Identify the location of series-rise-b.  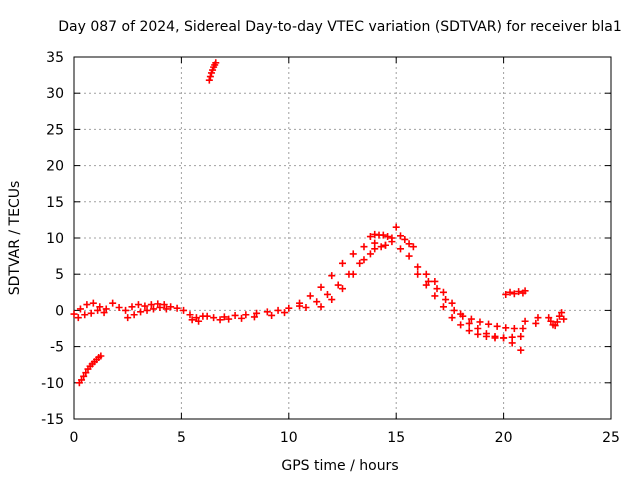
(349, 275).